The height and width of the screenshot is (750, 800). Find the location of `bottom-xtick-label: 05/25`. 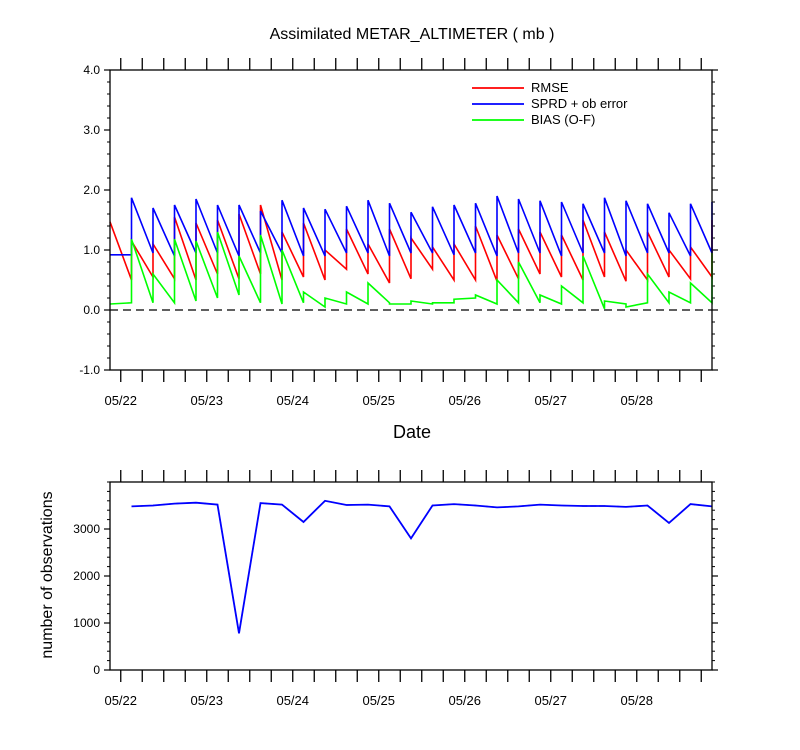

bottom-xtick-label: 05/25 is located at coordinates (378, 700).